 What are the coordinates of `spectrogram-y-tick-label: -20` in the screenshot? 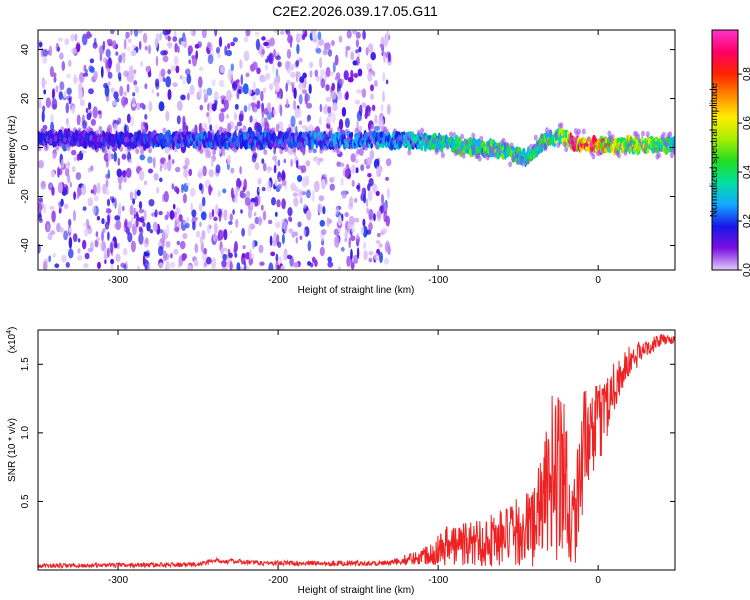 It's located at (25, 196).